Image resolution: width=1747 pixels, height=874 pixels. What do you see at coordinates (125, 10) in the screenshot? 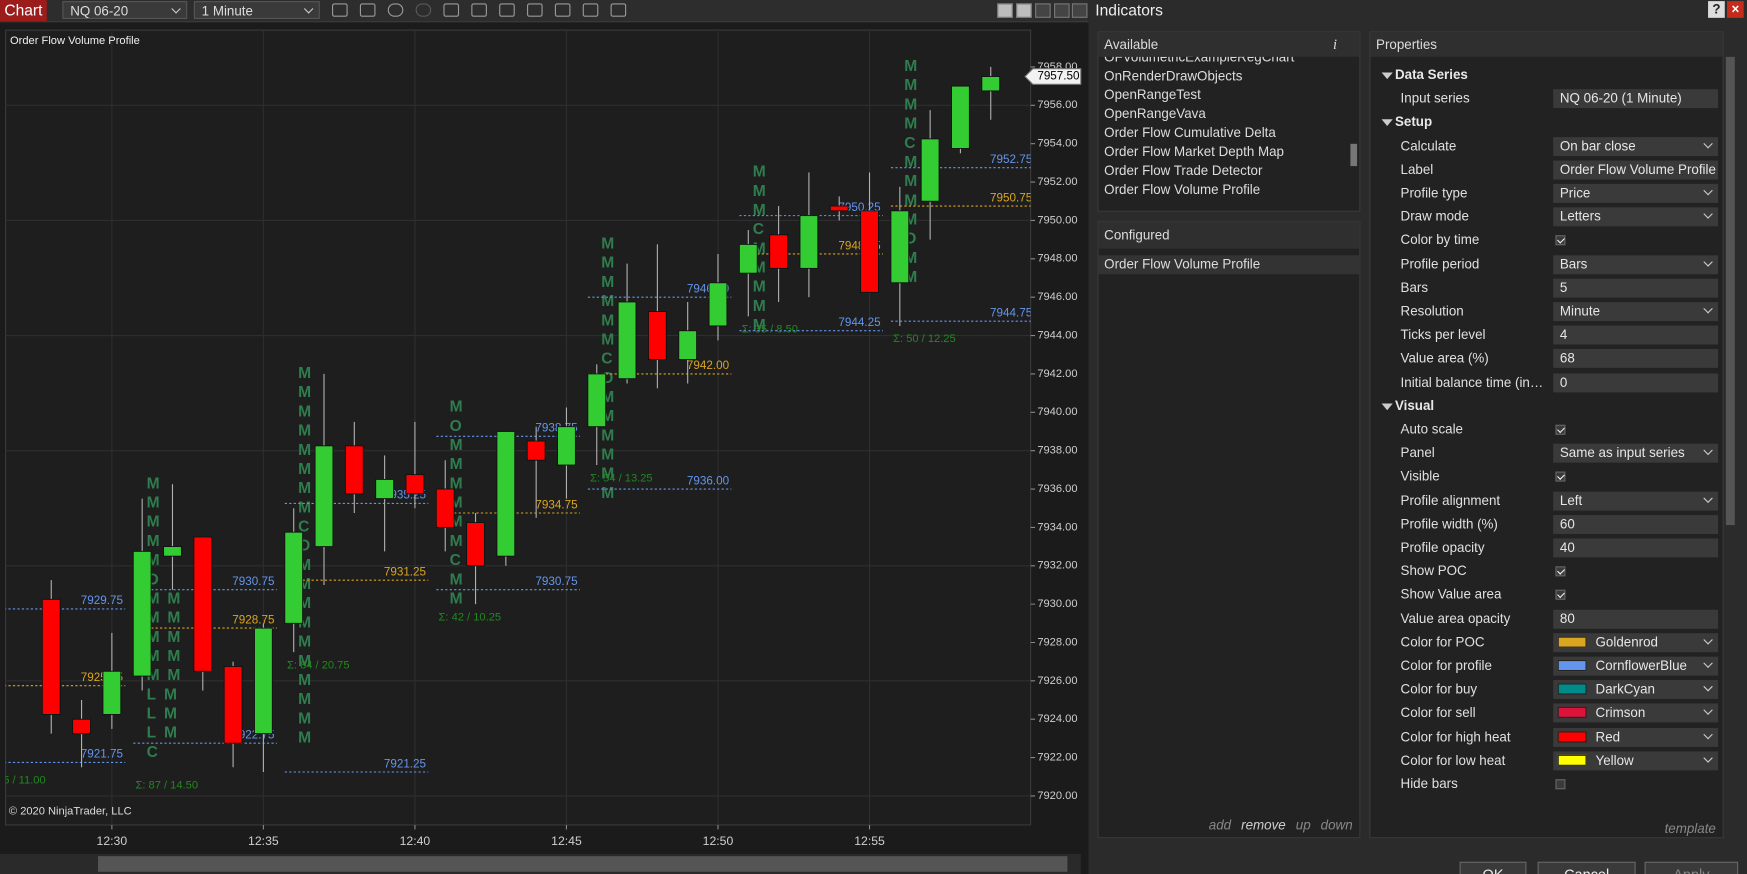
I see `instrument-selector: NQ 06-20` at bounding box center [125, 10].